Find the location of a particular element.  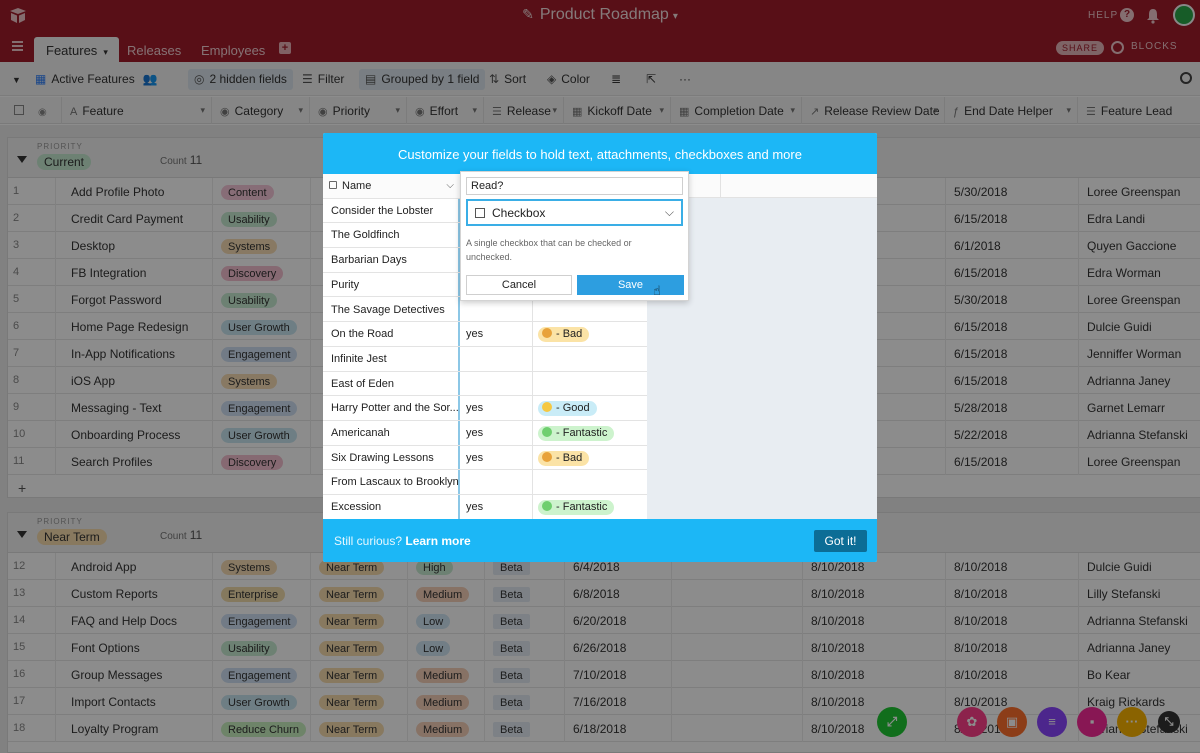

apps-icon: ✿ is located at coordinates (972, 722).